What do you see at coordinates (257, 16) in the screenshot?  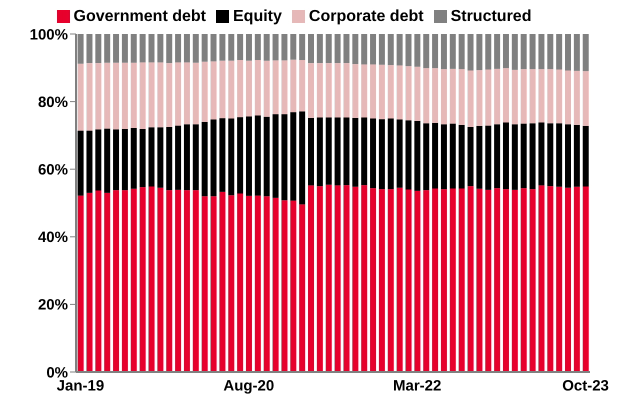 I see `legend-label: Equity` at bounding box center [257, 16].